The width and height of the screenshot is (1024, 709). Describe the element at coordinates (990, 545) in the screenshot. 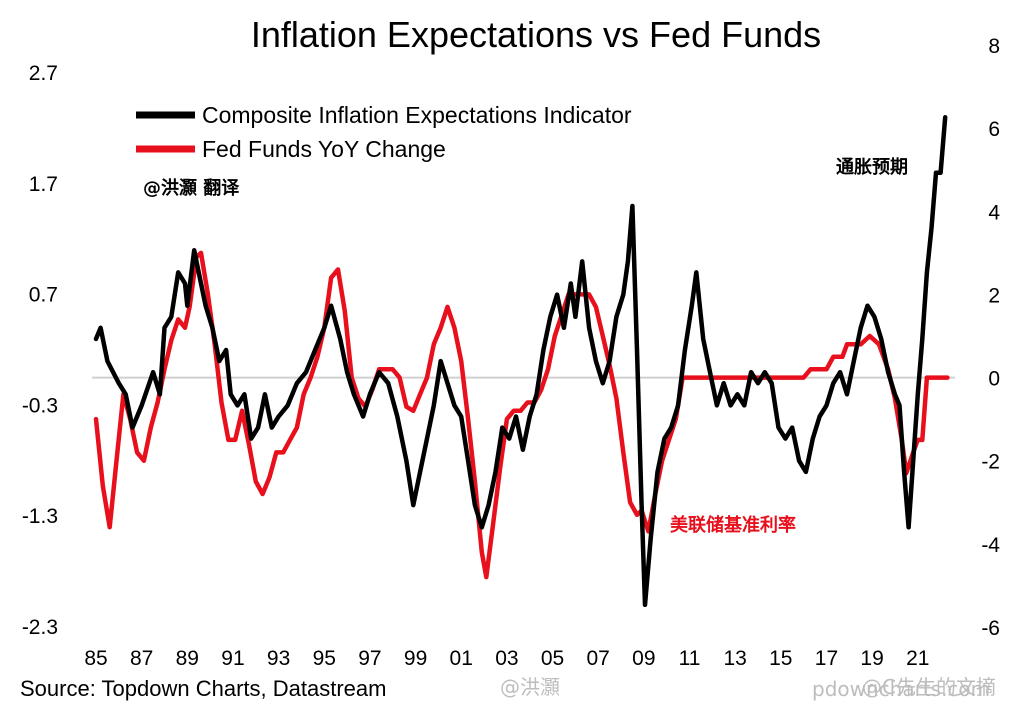

I see `right-tick-label: -4` at that location.